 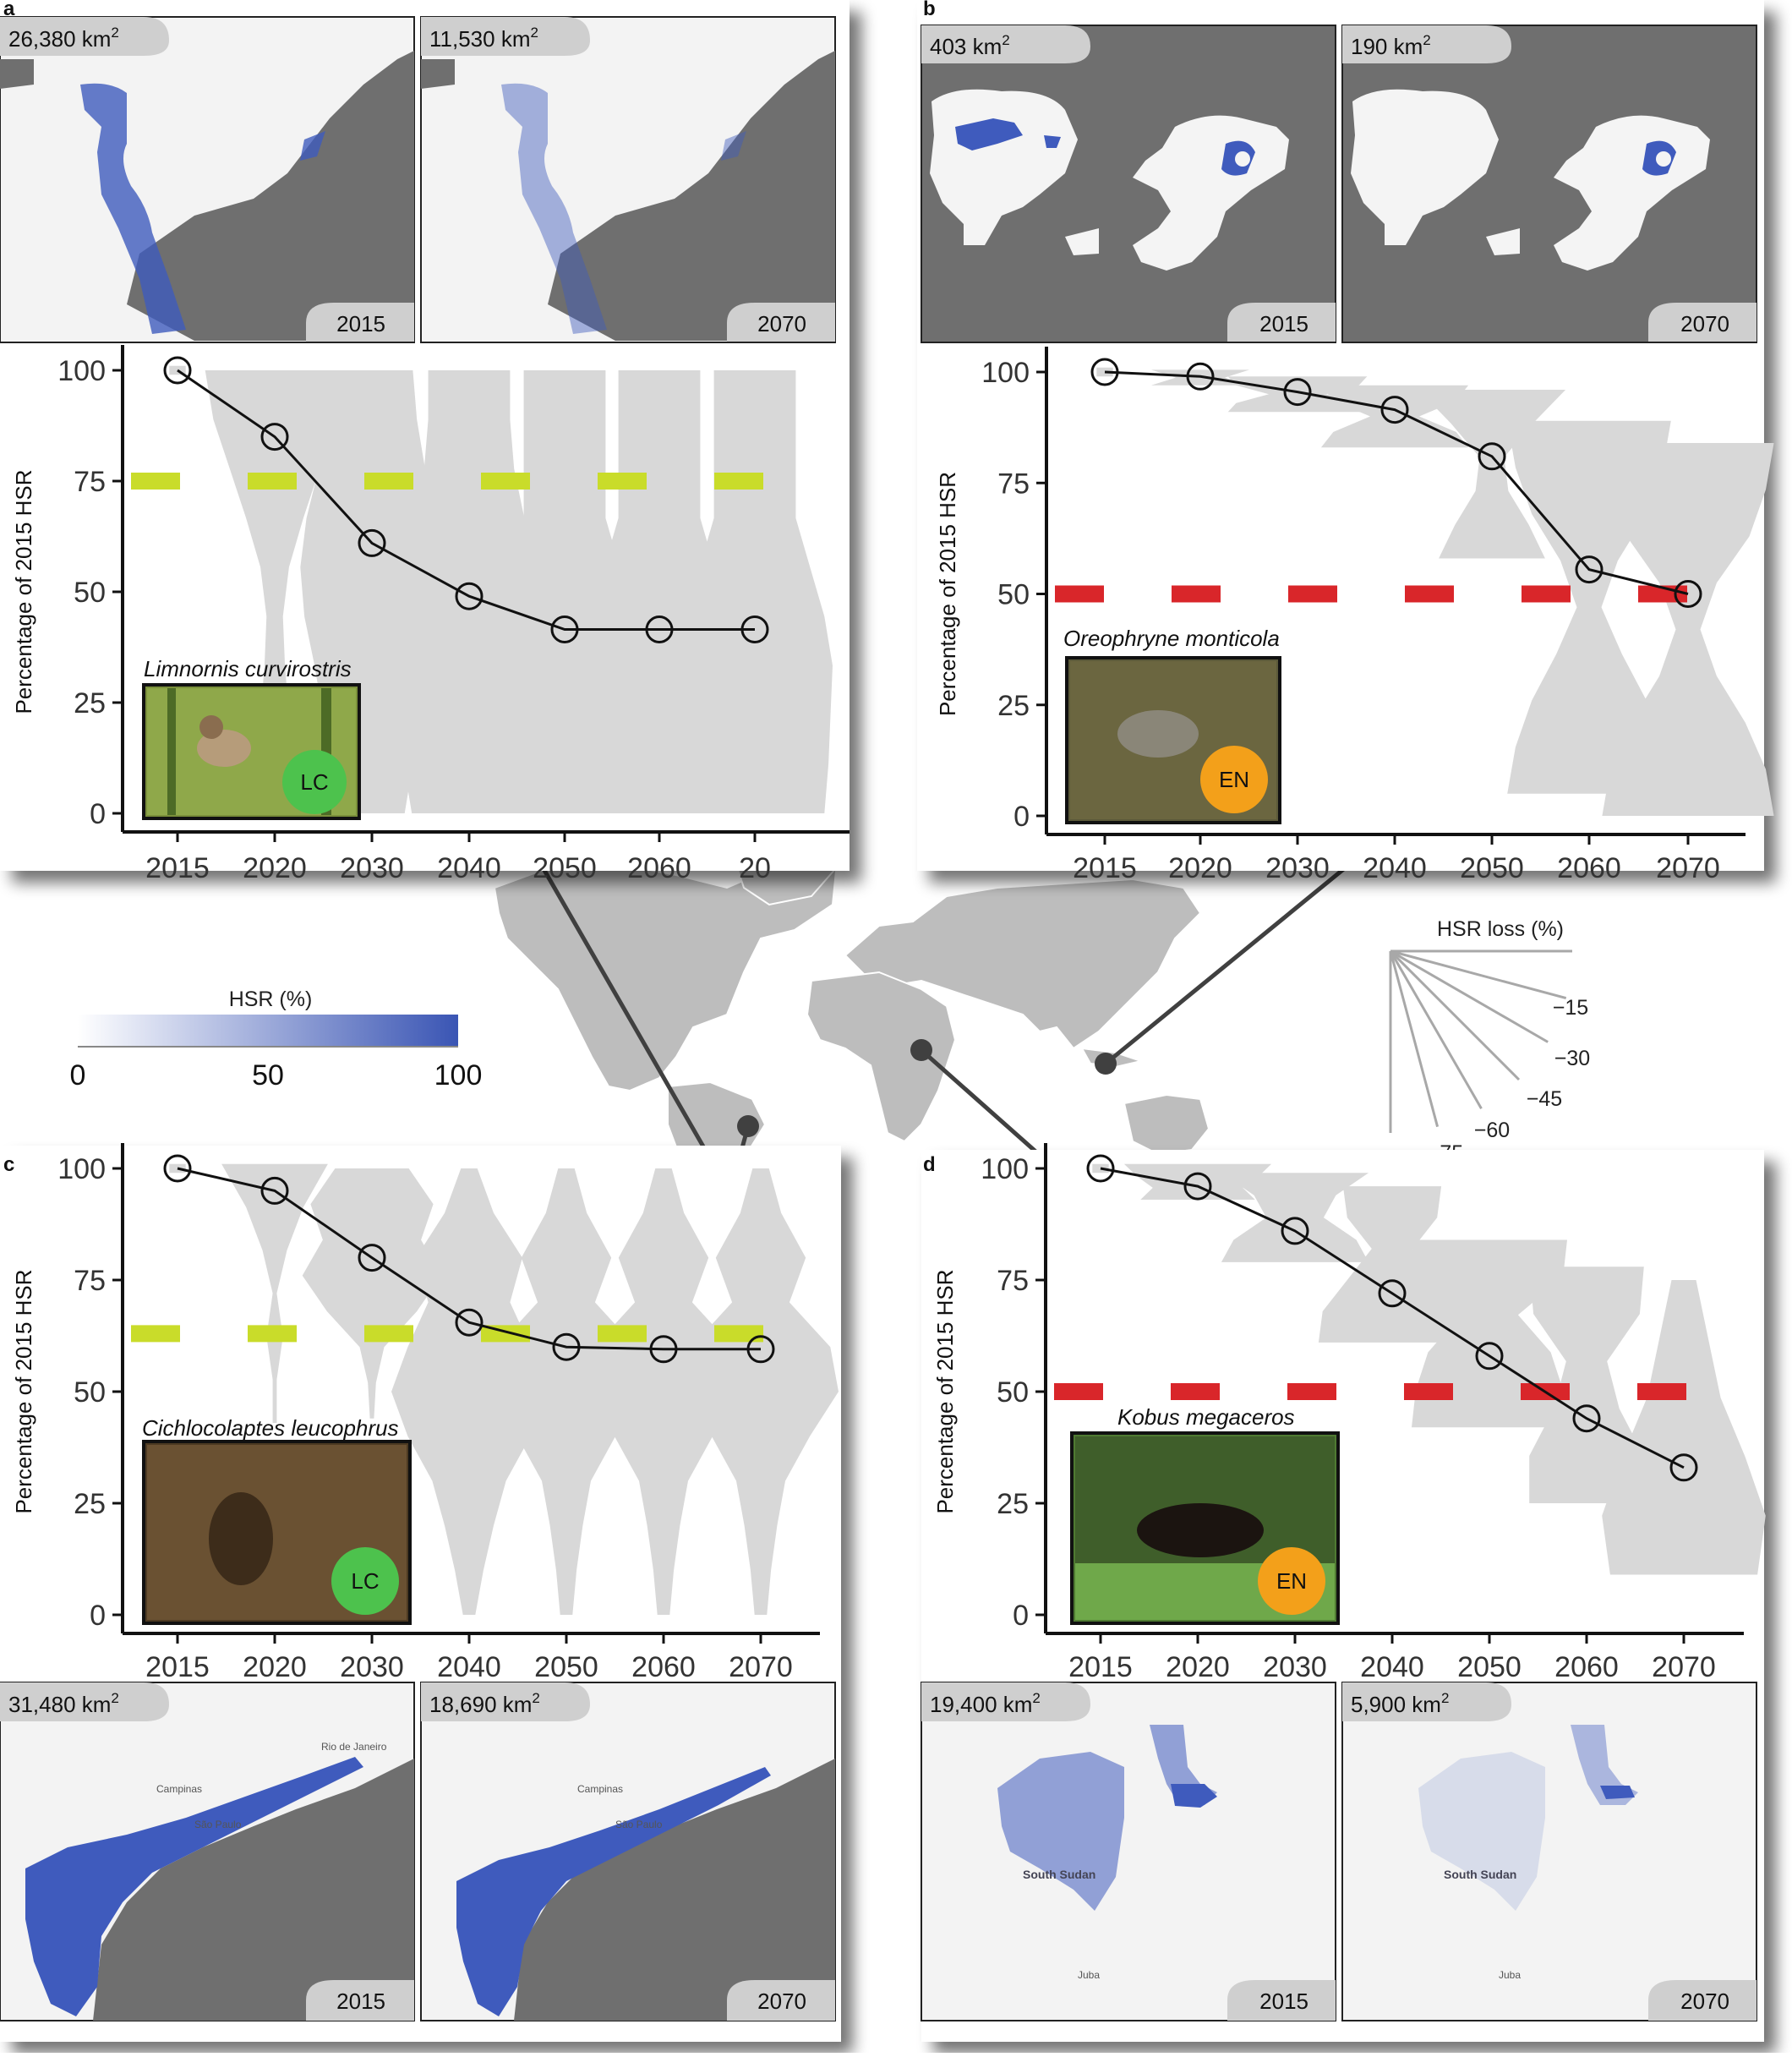 I want to click on species-name: Kobus megaceros, so click(x=1206, y=1417).